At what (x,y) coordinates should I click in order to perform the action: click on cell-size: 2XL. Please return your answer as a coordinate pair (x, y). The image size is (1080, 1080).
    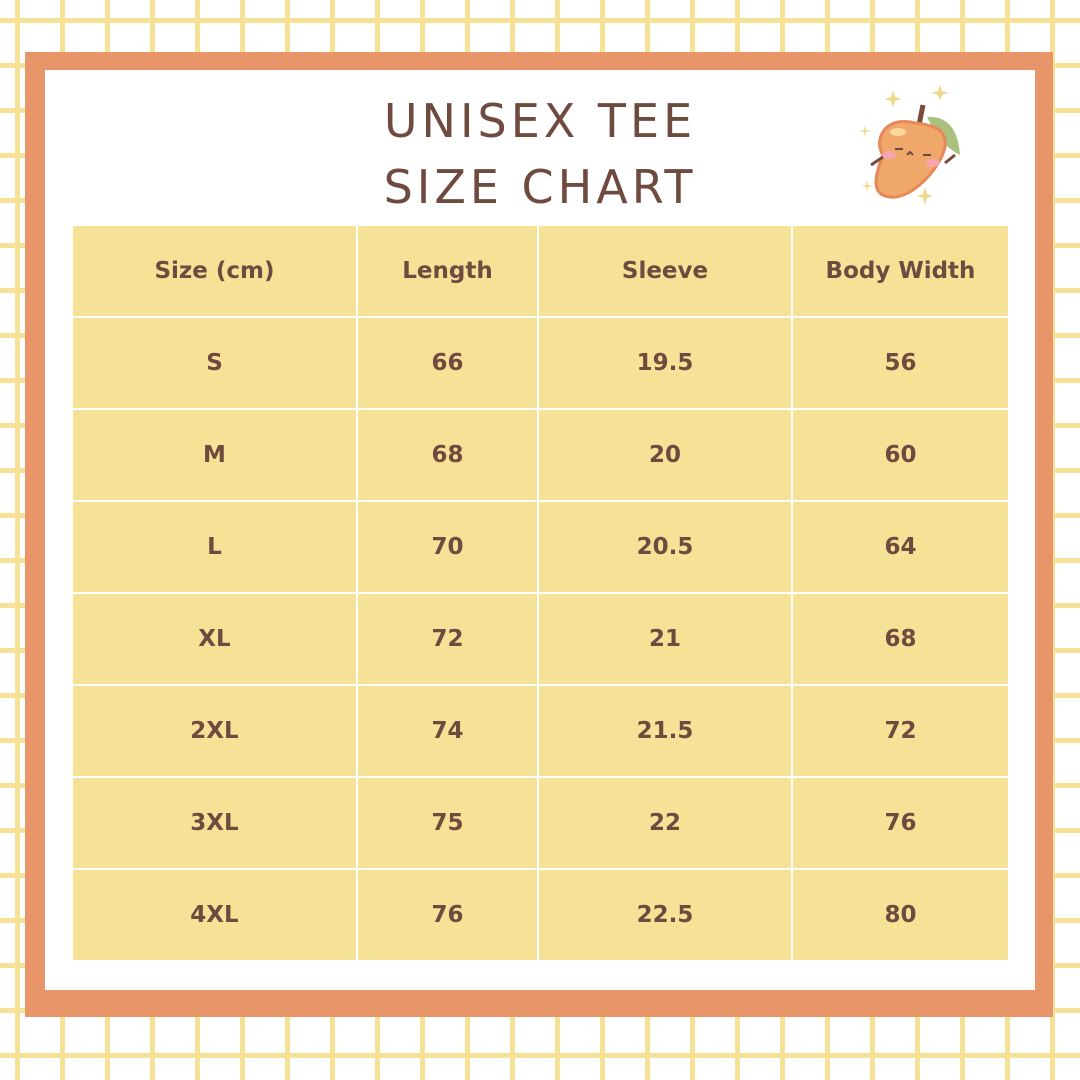
    Looking at the image, I should click on (214, 731).